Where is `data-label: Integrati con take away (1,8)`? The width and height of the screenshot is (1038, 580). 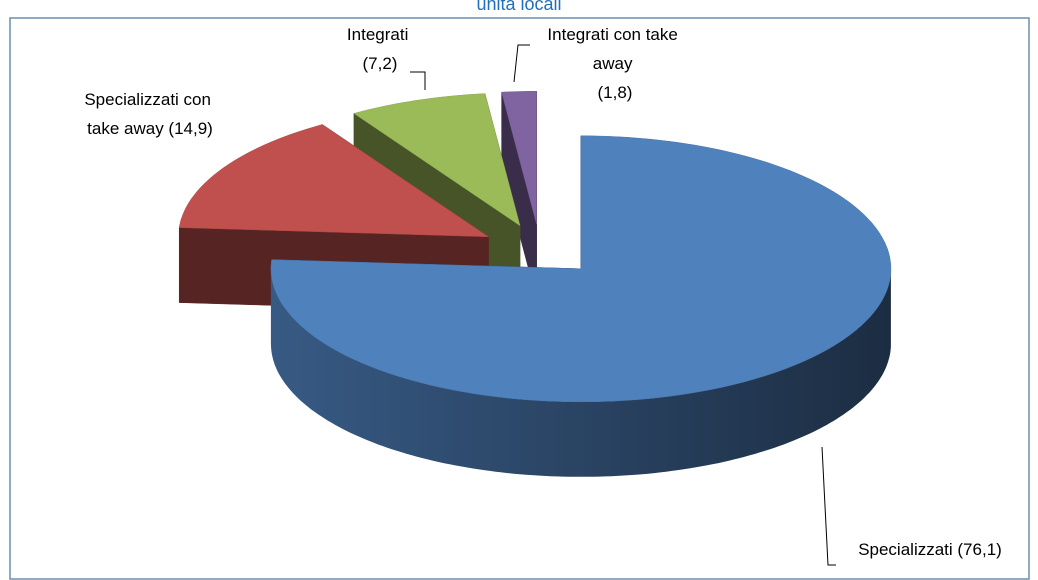
data-label: Integrati con take away (1,8) is located at coordinates (614, 63).